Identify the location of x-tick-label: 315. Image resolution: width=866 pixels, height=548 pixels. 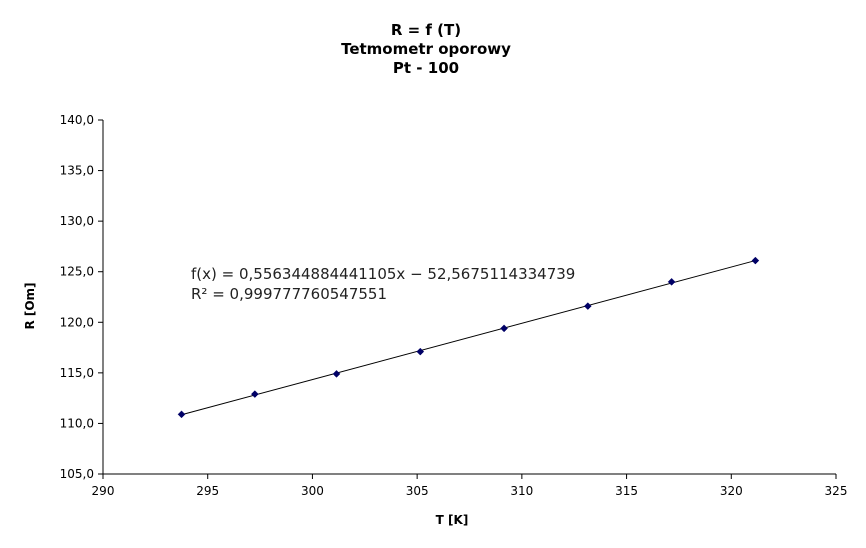
(626, 491).